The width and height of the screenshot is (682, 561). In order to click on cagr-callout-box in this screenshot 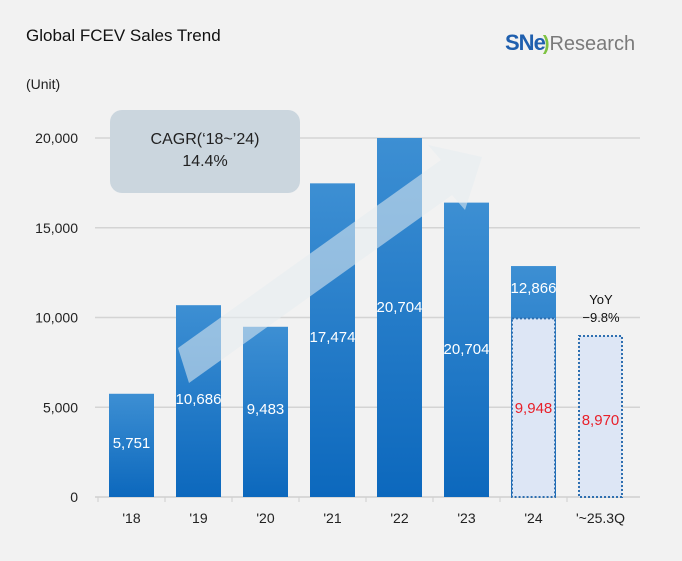, I will do `click(205, 151)`.